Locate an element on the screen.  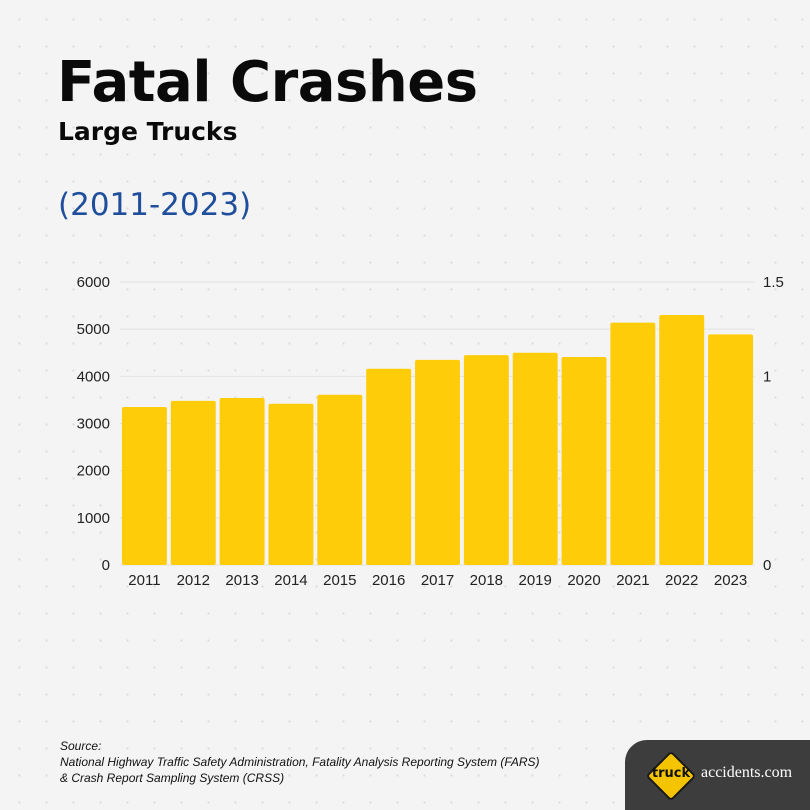
year-range: (2011-2023) is located at coordinates (155, 205).